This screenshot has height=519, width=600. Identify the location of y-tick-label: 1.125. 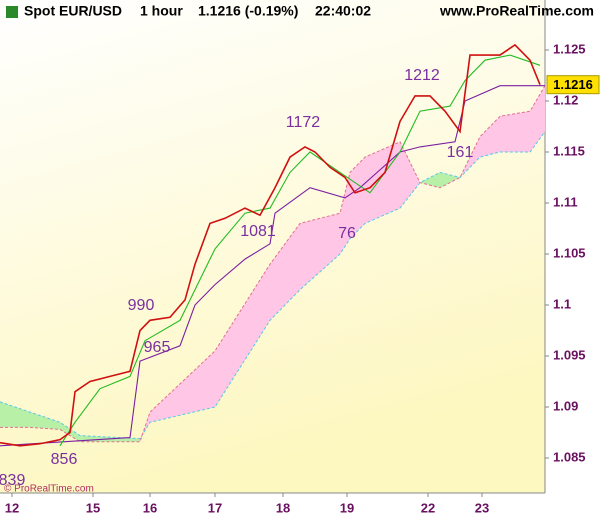
(569, 48).